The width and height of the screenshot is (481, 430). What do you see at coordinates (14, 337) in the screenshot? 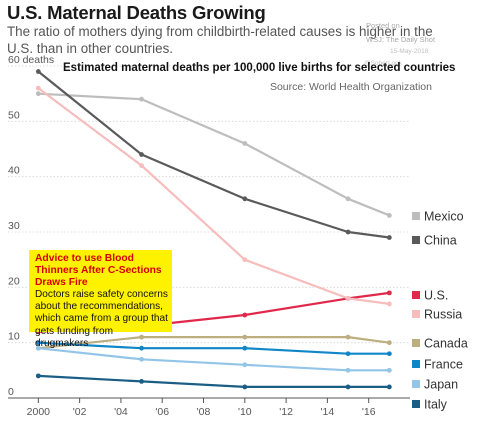
I see `y-tick-label: 10` at bounding box center [14, 337].